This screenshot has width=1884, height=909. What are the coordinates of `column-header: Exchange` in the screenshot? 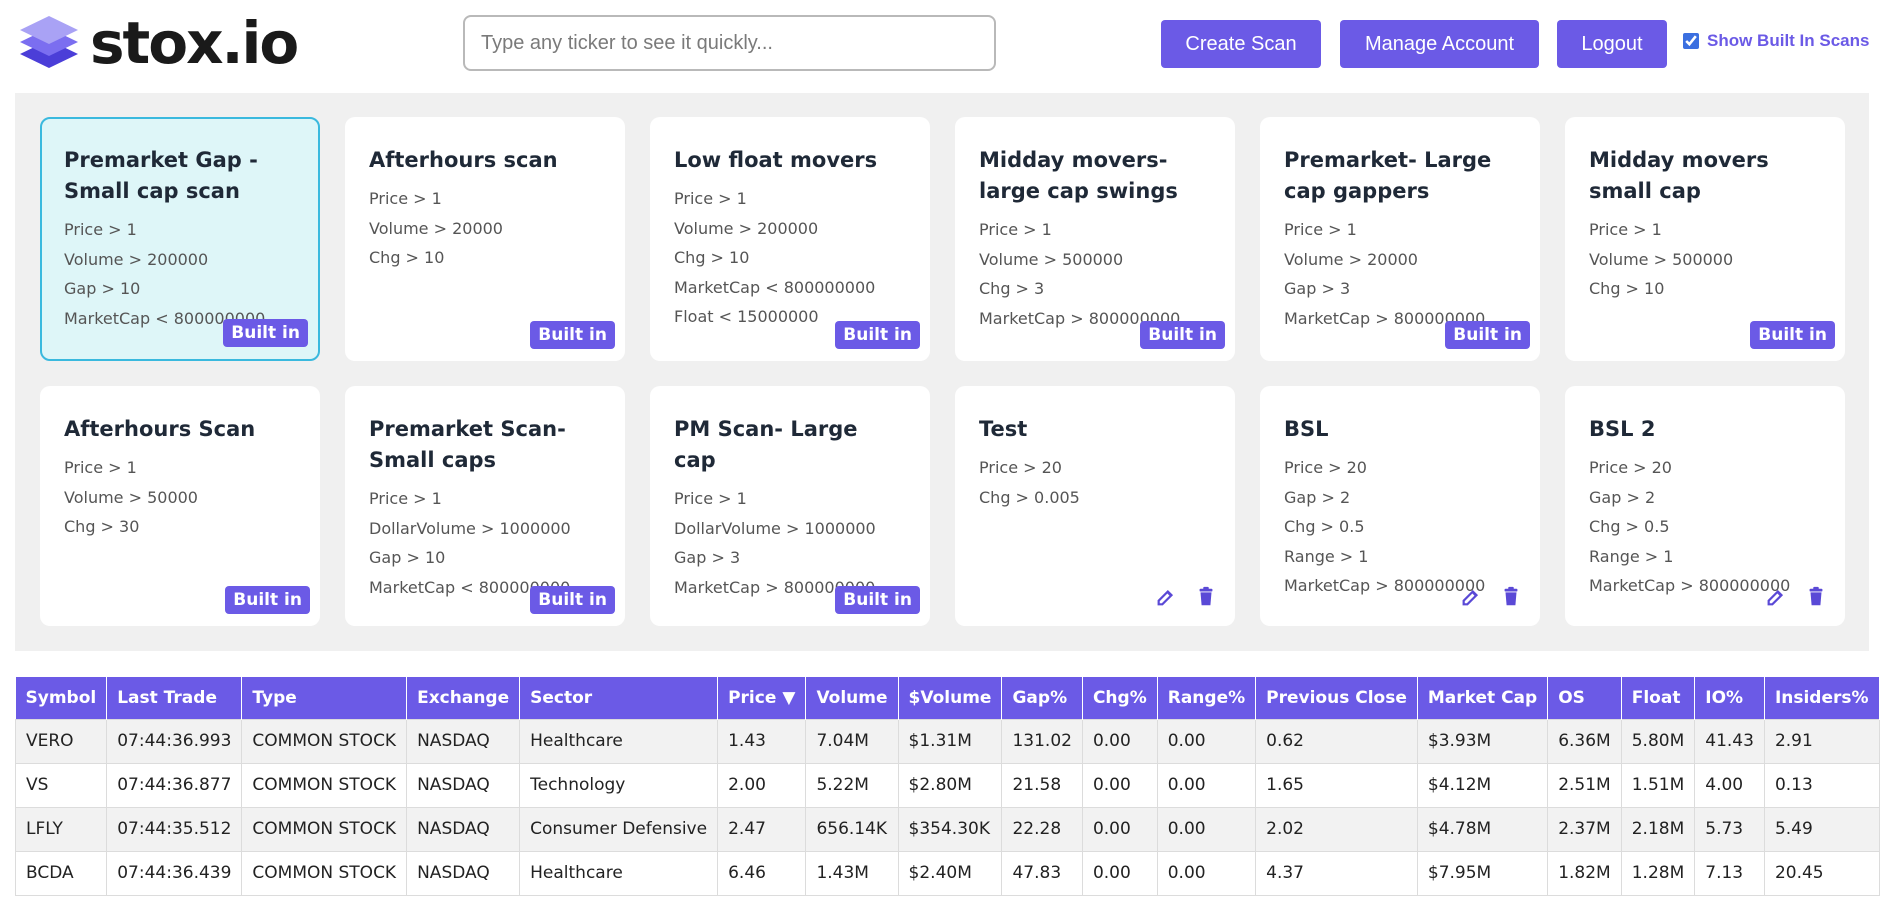 It's located at (463, 698).